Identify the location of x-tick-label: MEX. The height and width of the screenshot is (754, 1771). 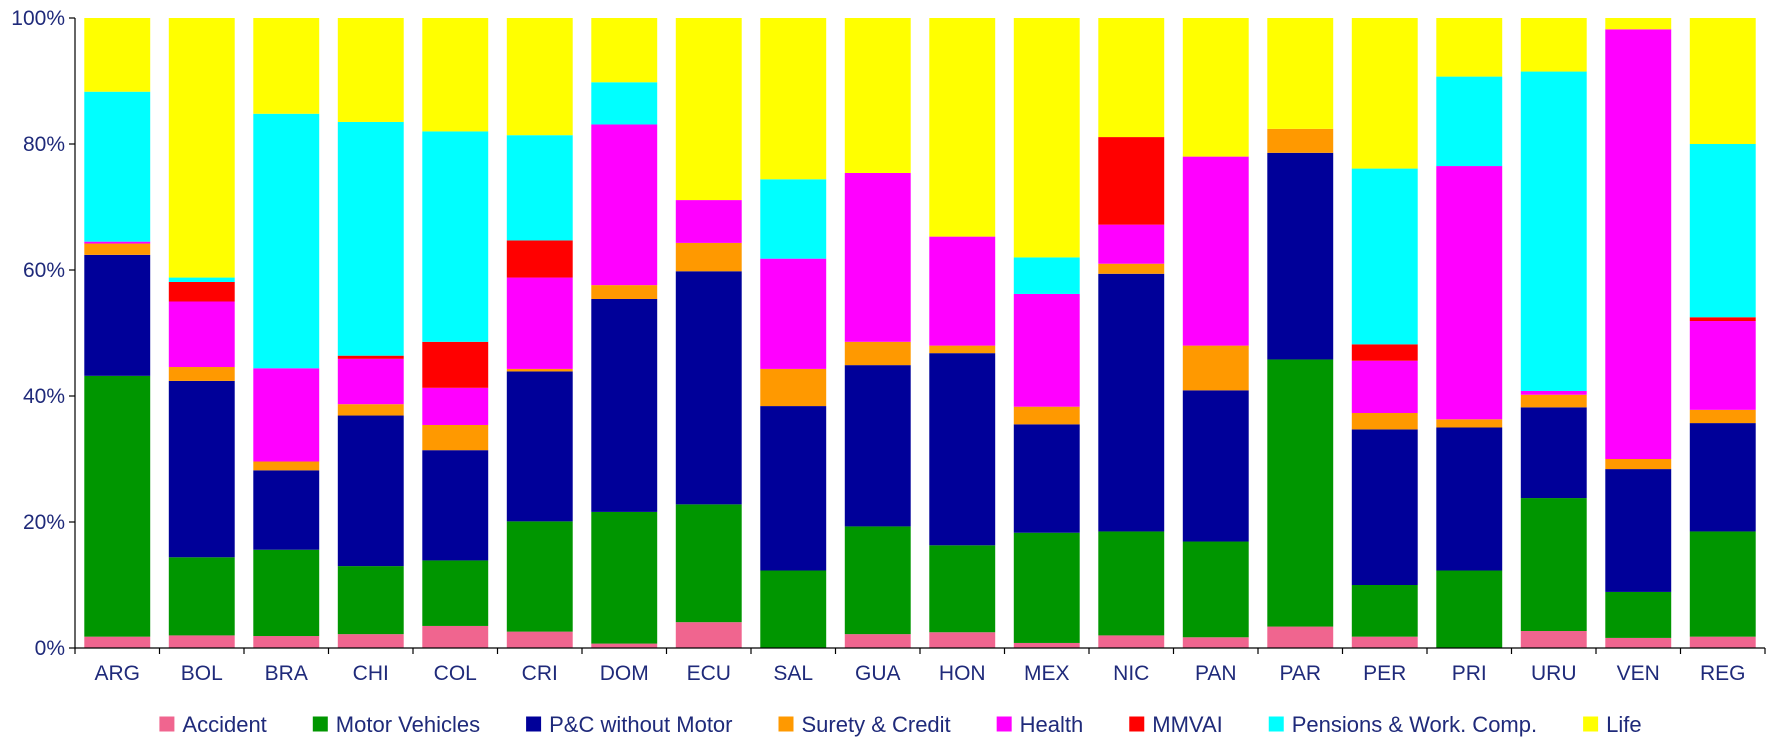
(1047, 673).